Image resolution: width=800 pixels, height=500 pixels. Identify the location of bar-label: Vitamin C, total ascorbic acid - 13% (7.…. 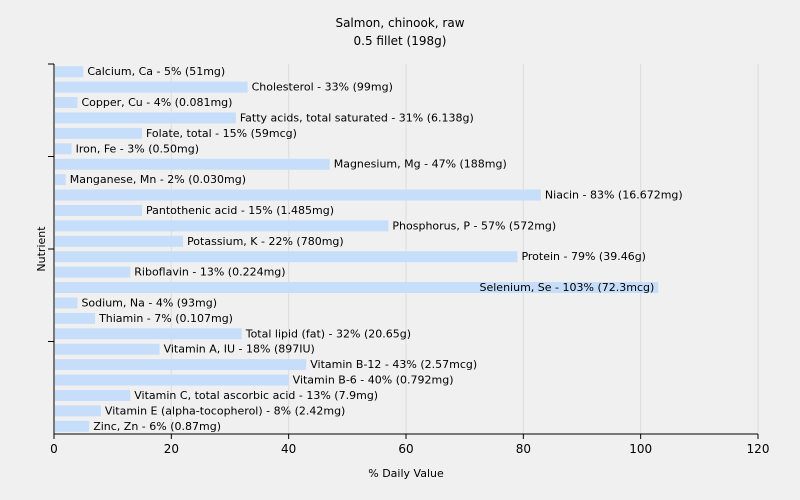
(256, 395).